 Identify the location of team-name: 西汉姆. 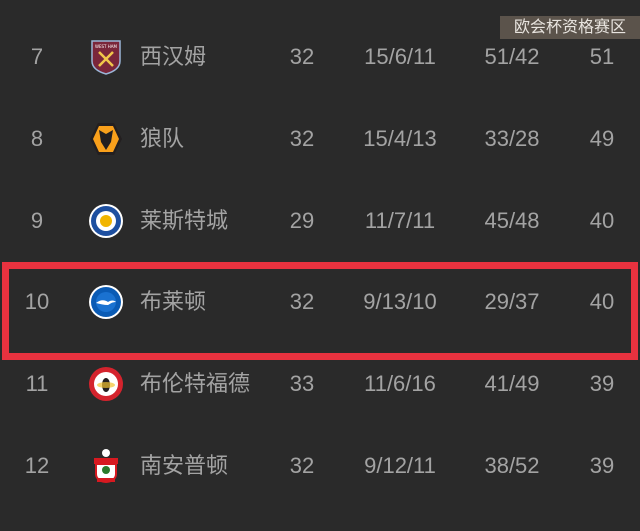
(173, 56).